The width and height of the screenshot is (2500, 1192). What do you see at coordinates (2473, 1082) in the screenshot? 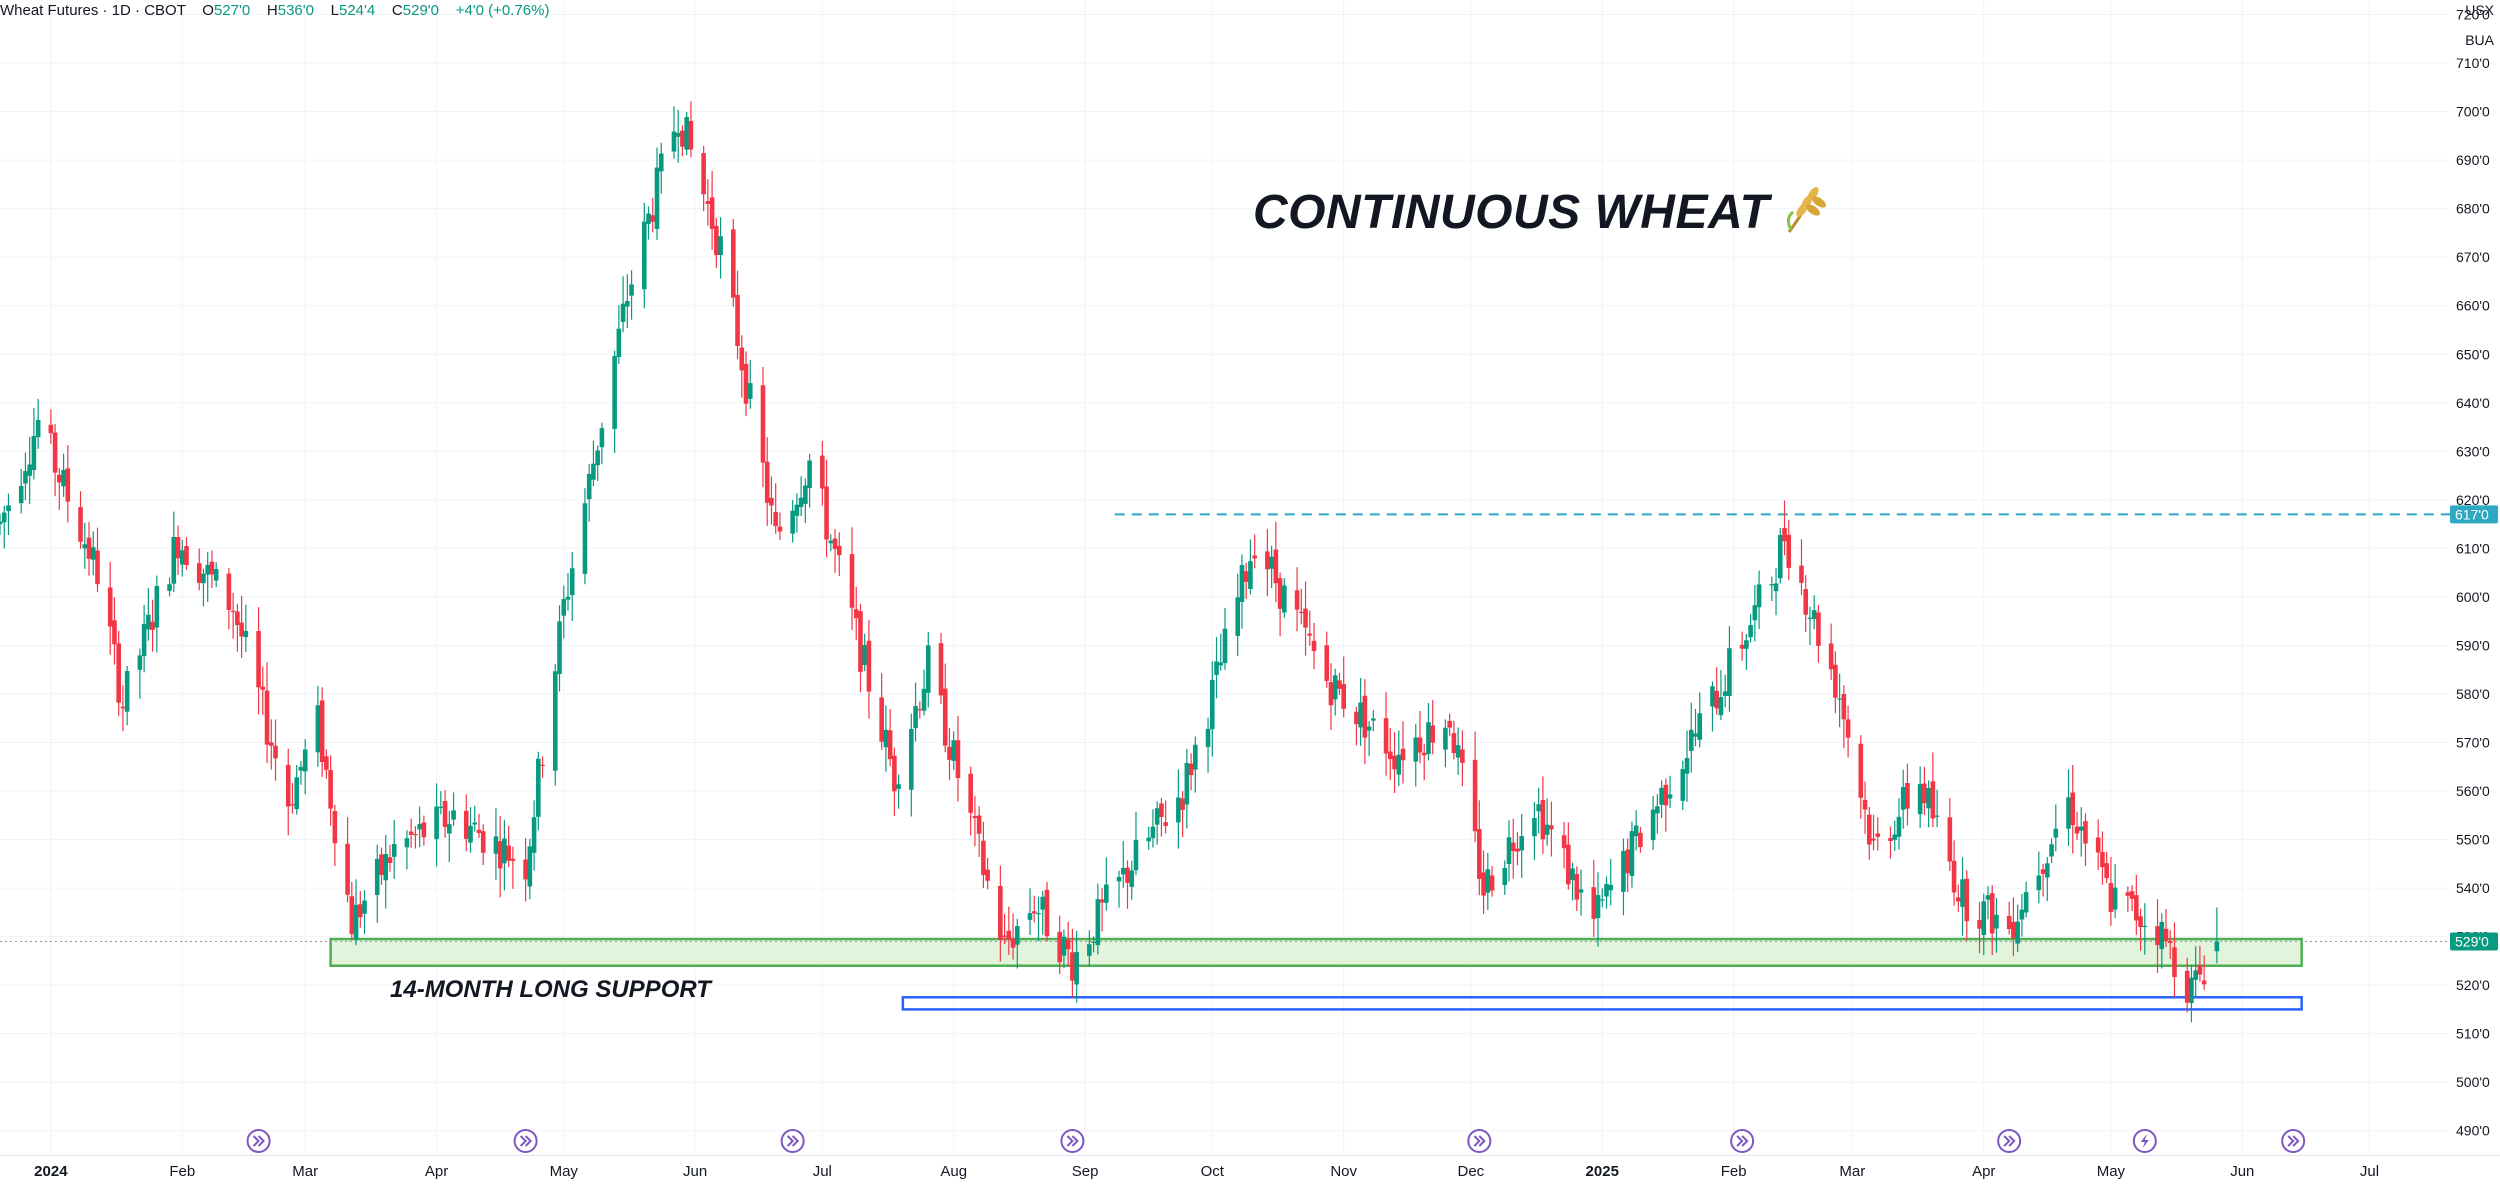
I see `price-tick-label: 500'0` at bounding box center [2473, 1082].